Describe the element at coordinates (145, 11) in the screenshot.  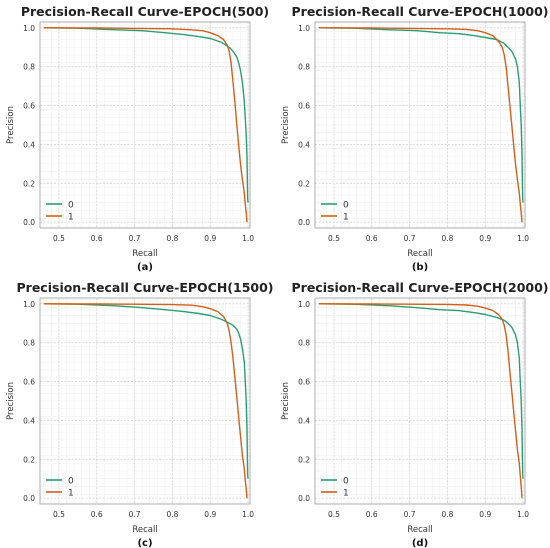
I see `chart-title: Precision-Recall Curve-EPOCH(500)` at that location.